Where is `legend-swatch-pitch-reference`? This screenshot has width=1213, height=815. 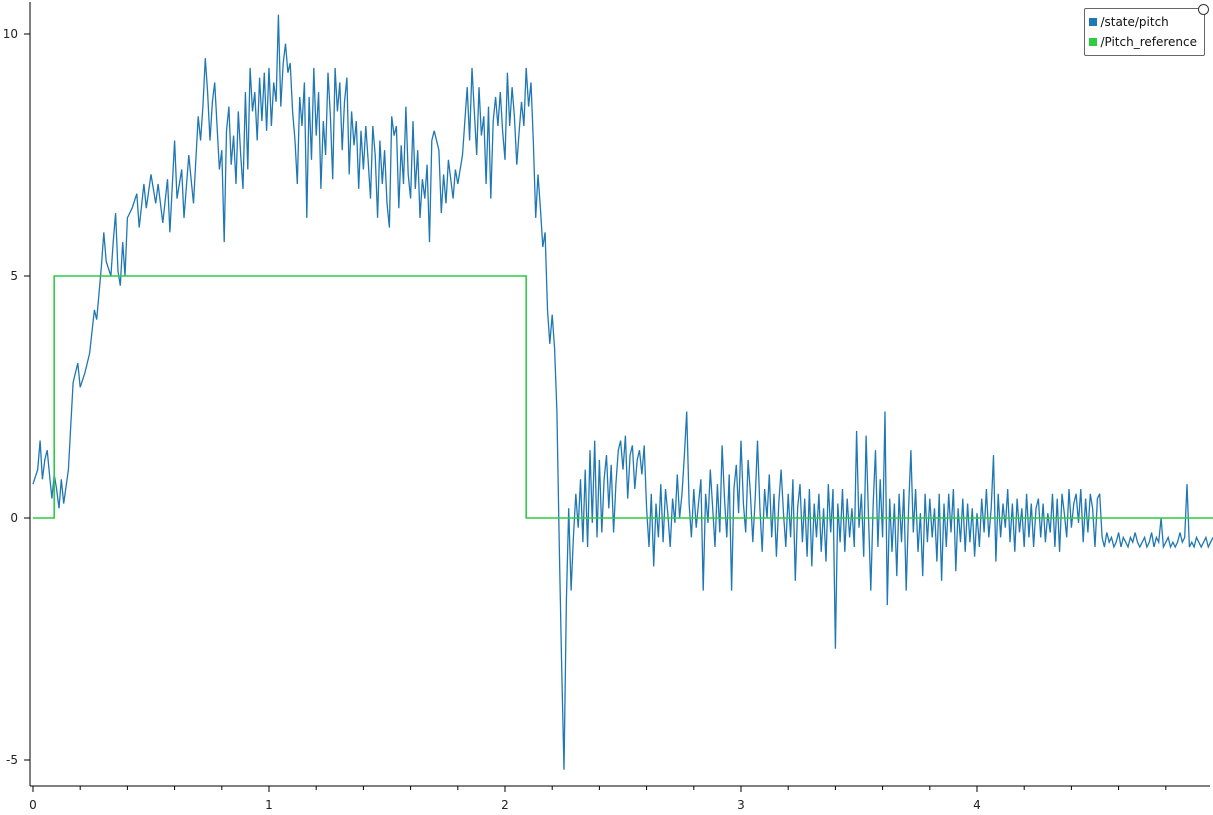 legend-swatch-pitch-reference is located at coordinates (1093, 42).